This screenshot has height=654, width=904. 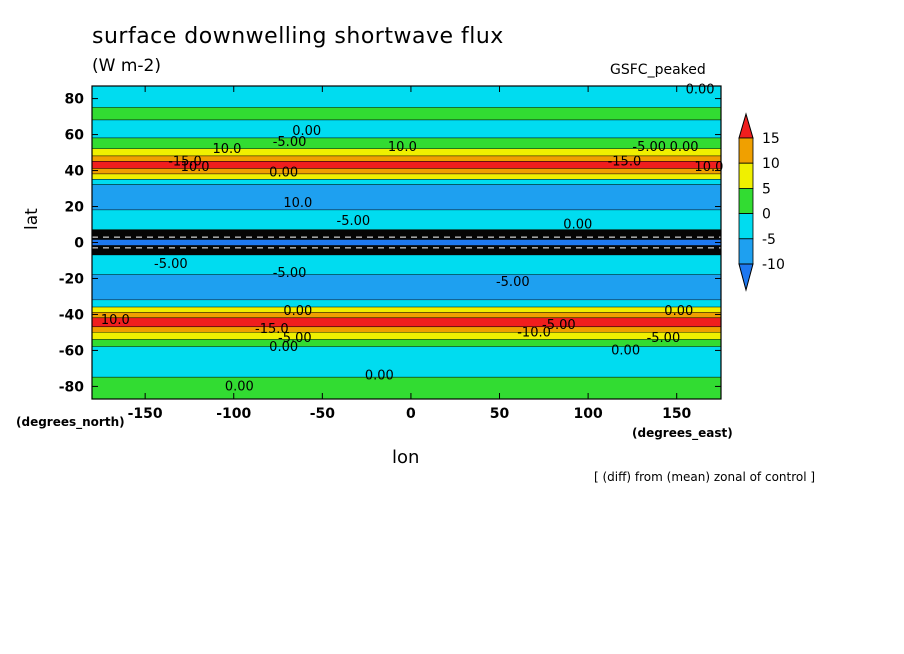 What do you see at coordinates (72, 387) in the screenshot?
I see `y-tick-label: -80` at bounding box center [72, 387].